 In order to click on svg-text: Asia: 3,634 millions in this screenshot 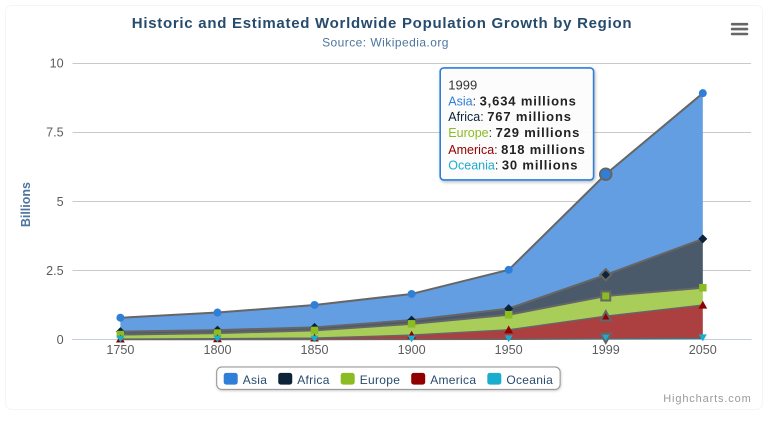, I will do `click(512, 100)`.